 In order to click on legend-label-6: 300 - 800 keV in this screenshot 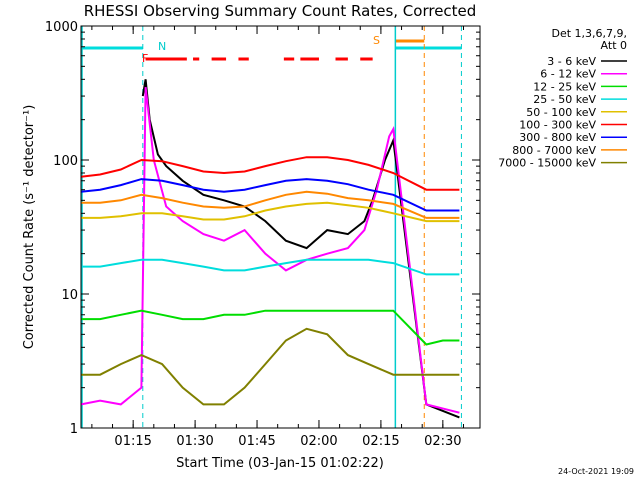, I will do `click(557, 137)`.